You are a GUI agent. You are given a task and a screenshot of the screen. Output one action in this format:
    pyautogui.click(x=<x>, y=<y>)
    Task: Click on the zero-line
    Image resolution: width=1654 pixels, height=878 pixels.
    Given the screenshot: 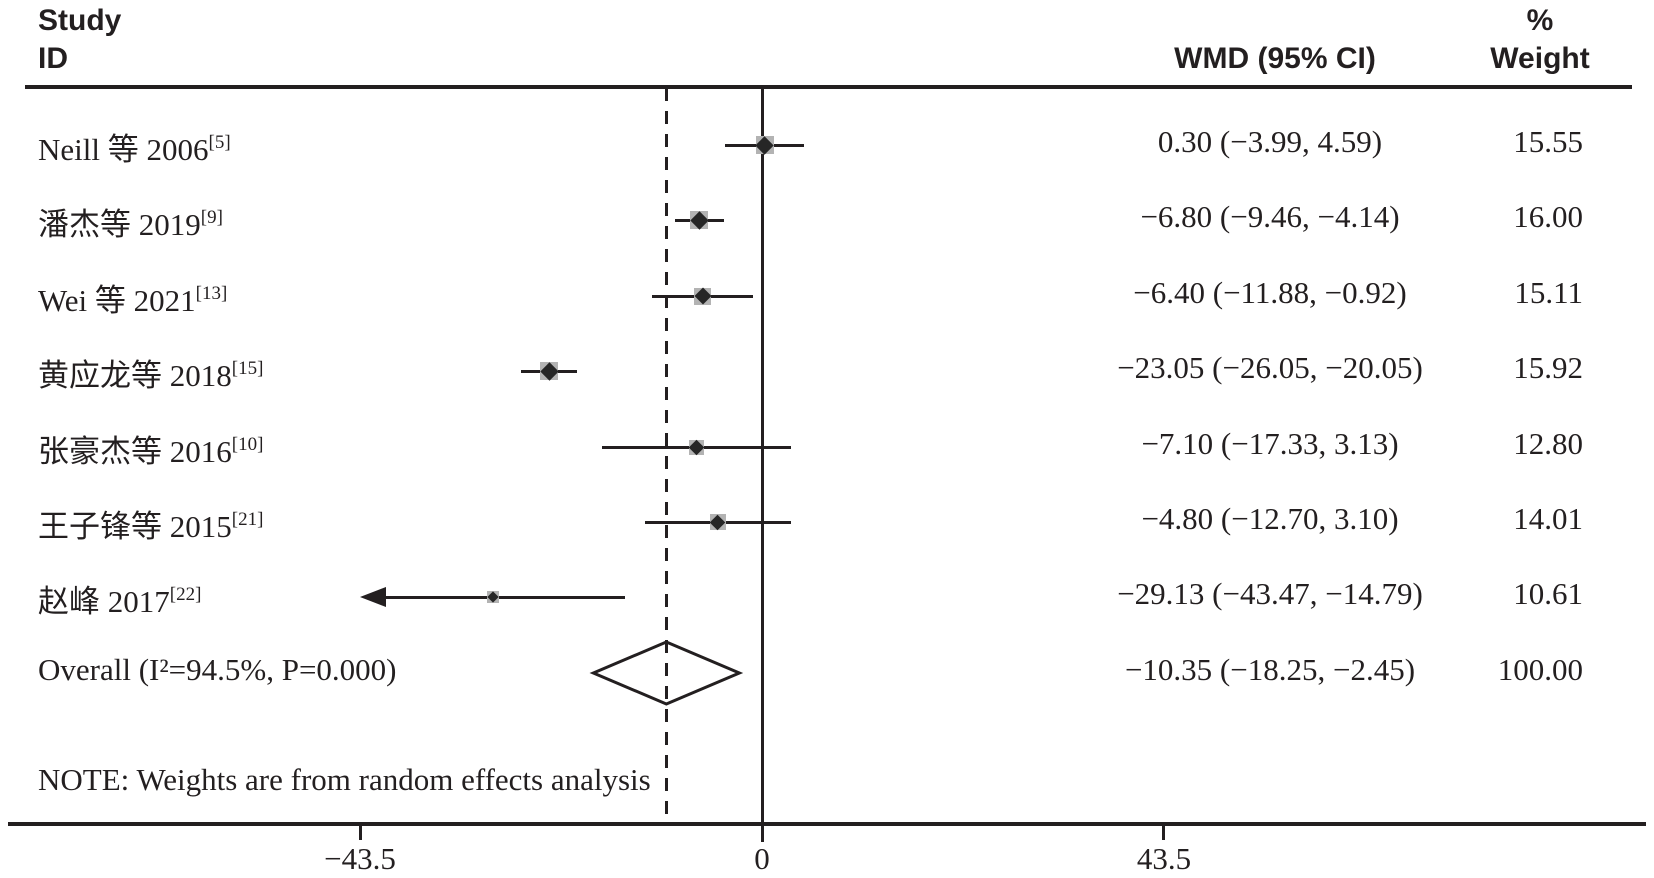 What is the action you would take?
    pyautogui.click(x=762, y=465)
    